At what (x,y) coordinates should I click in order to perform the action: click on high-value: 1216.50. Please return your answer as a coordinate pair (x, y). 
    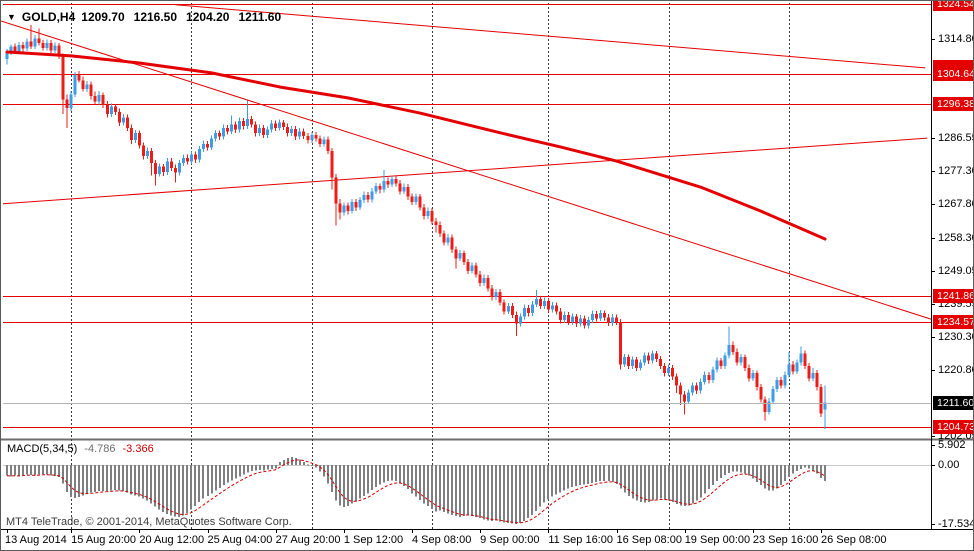
    Looking at the image, I should click on (155, 17).